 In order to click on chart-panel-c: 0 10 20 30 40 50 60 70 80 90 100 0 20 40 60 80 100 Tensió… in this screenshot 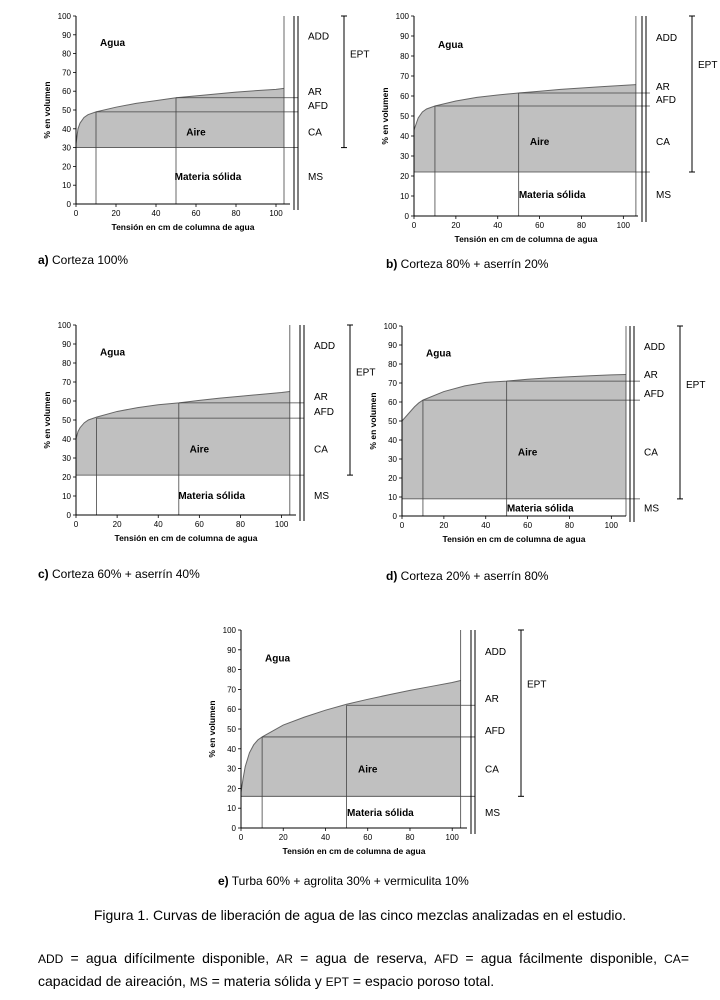, I will do `click(208, 432)`.